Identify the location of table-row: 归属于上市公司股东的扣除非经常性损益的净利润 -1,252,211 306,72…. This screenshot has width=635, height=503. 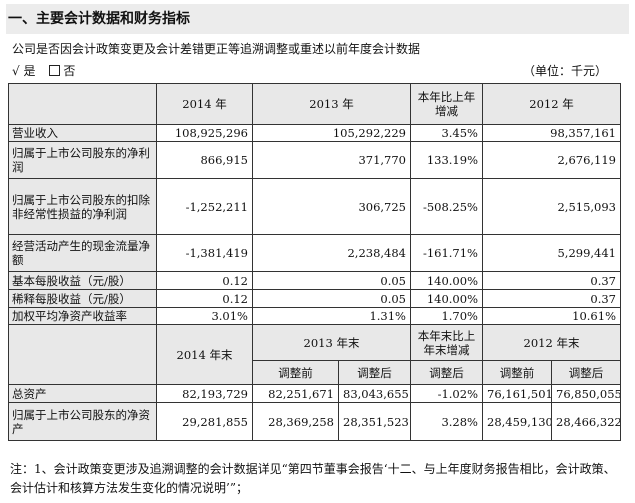
(314, 206).